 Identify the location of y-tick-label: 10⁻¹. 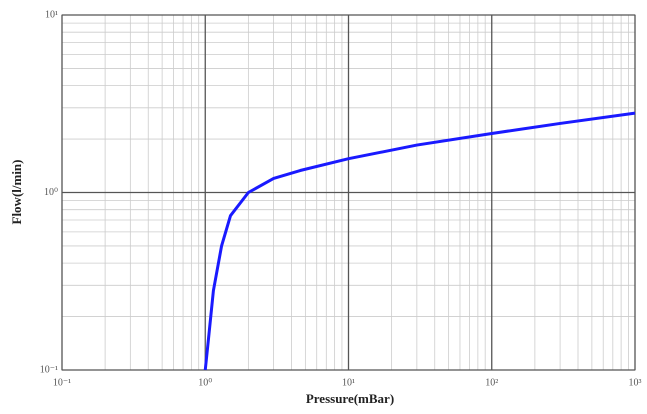
(49, 369).